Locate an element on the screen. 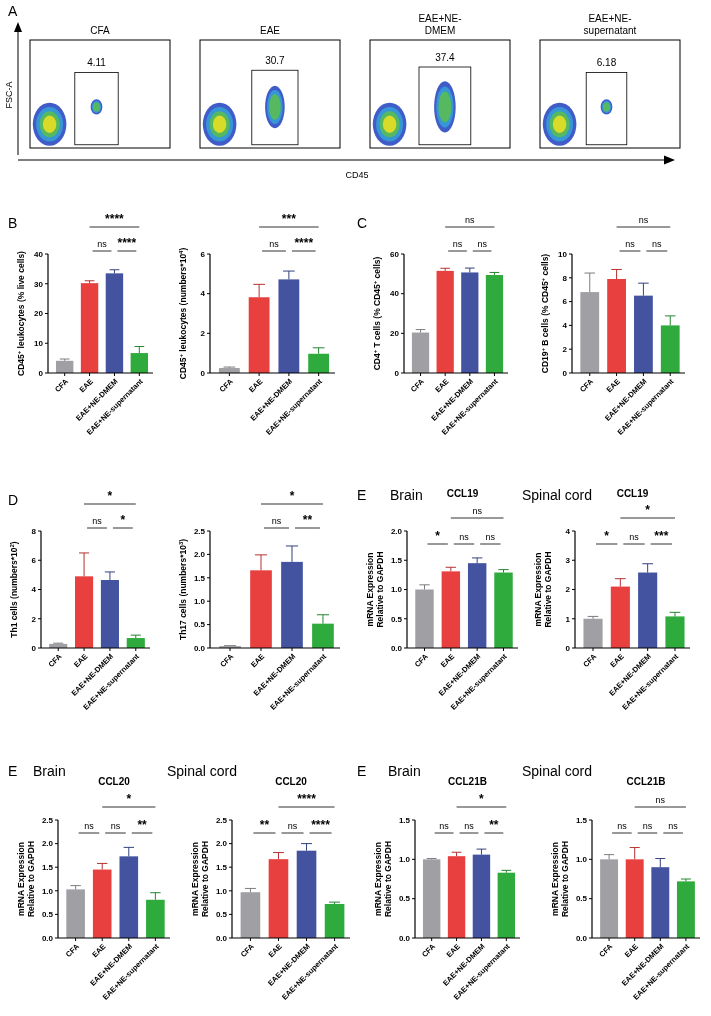  text: C is located at coordinates (362, 223).